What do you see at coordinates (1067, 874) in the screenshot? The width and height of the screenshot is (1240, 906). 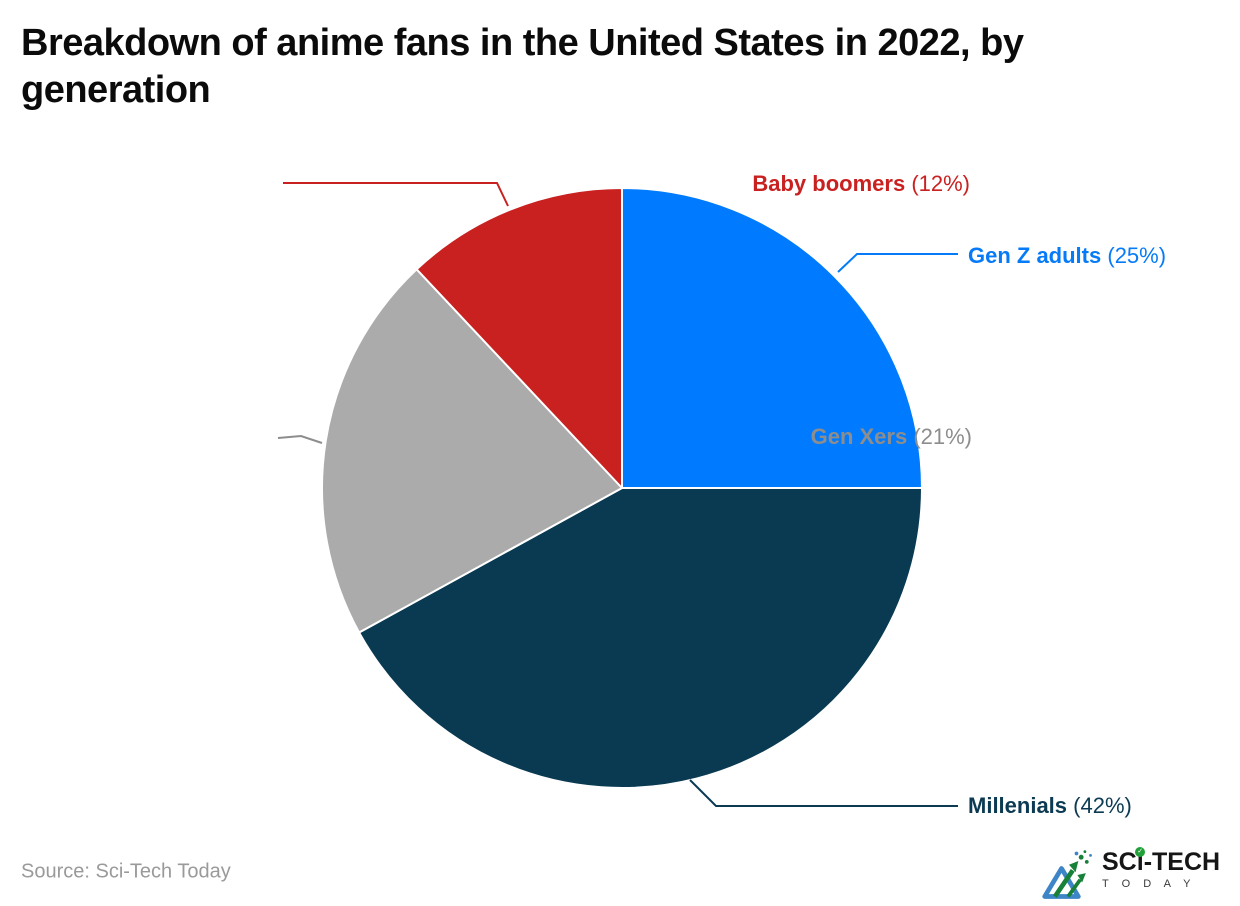 I see `scitech-logo-icon` at bounding box center [1067, 874].